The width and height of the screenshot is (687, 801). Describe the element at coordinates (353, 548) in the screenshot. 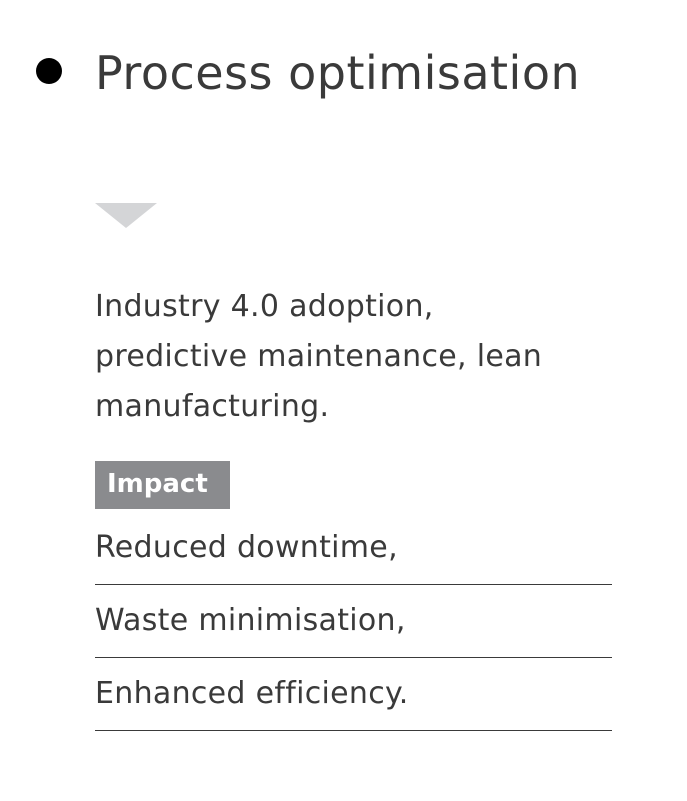

I see `impact-item-downtime: Reduced downtime,` at that location.